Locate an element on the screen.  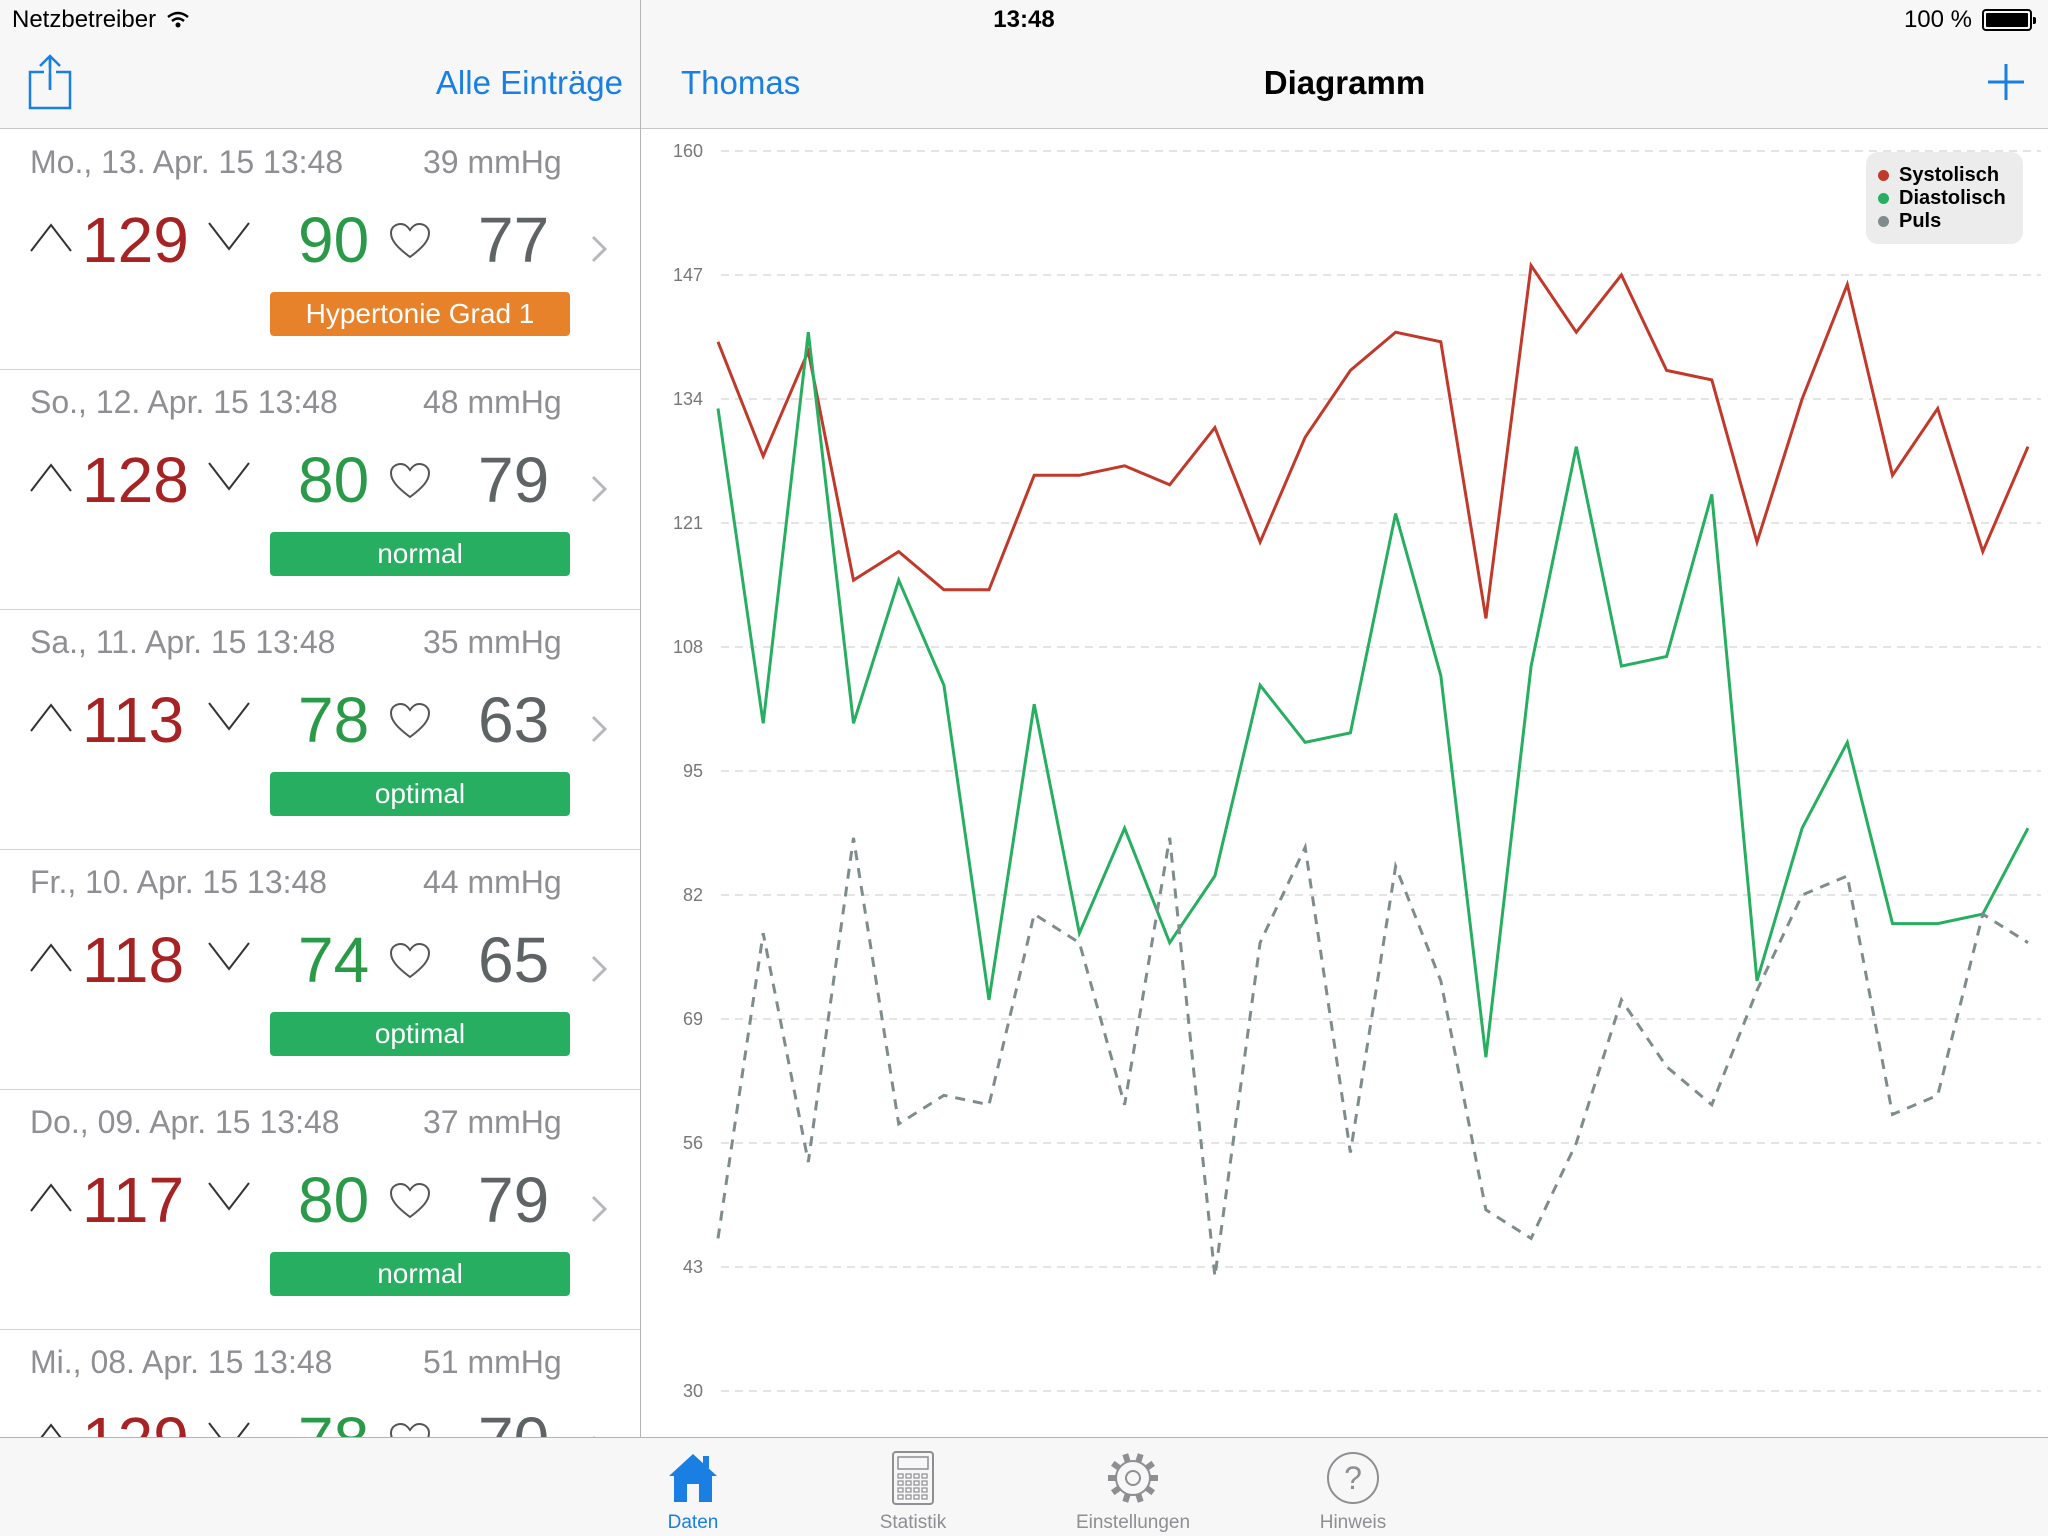
legend-label: Systolisch is located at coordinates (1949, 175).